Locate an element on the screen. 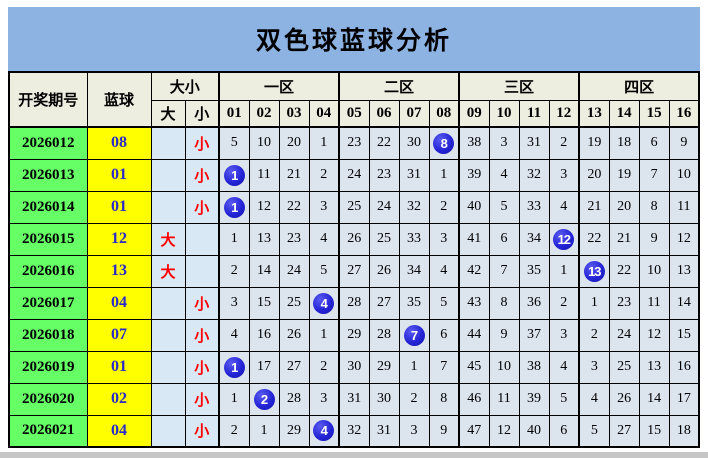  header-zone-1: 一区 is located at coordinates (279, 86).